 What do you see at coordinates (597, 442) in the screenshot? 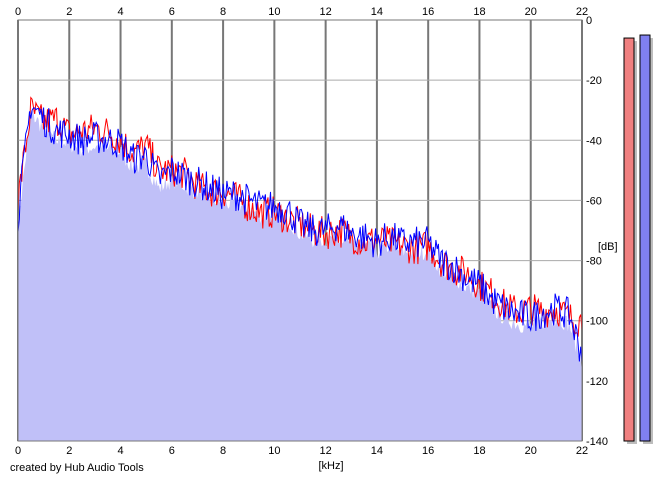
I see `y-tick-label: -140` at bounding box center [597, 442].